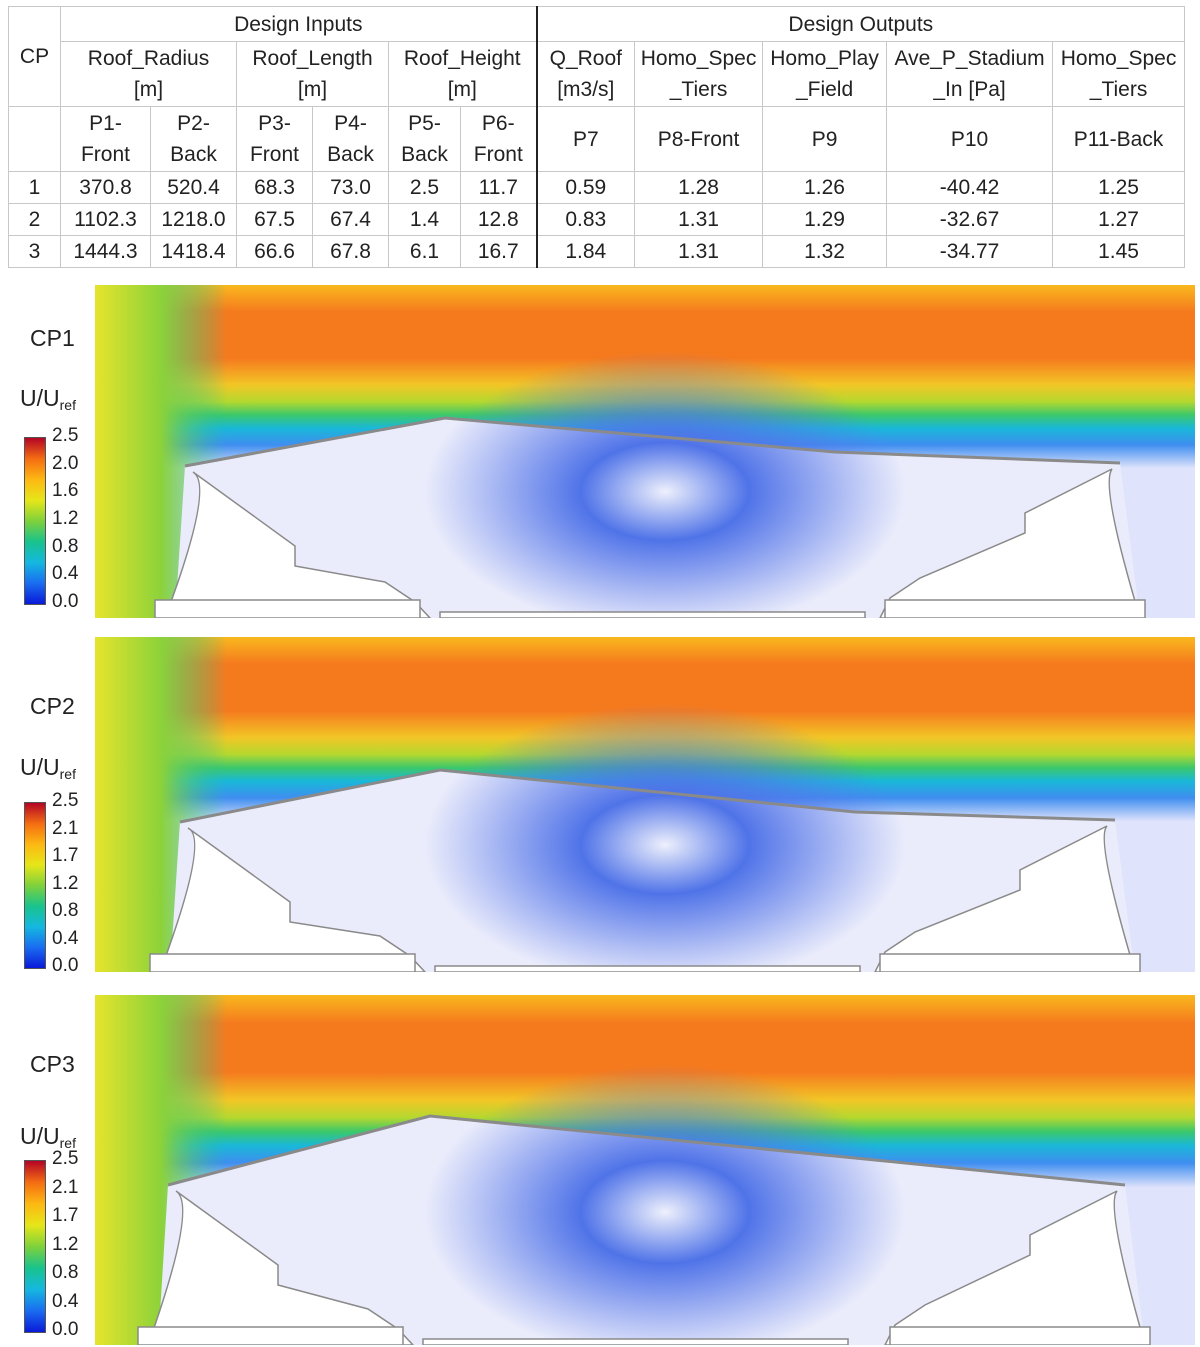  I want to click on value-cell: 1.45, so click(1119, 251).